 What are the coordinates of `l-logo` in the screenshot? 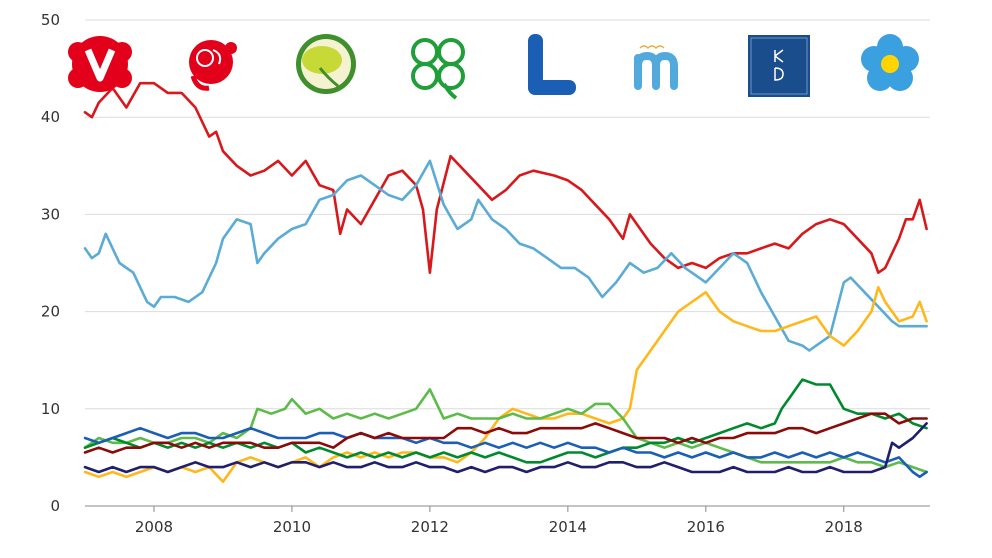 It's located at (552, 64).